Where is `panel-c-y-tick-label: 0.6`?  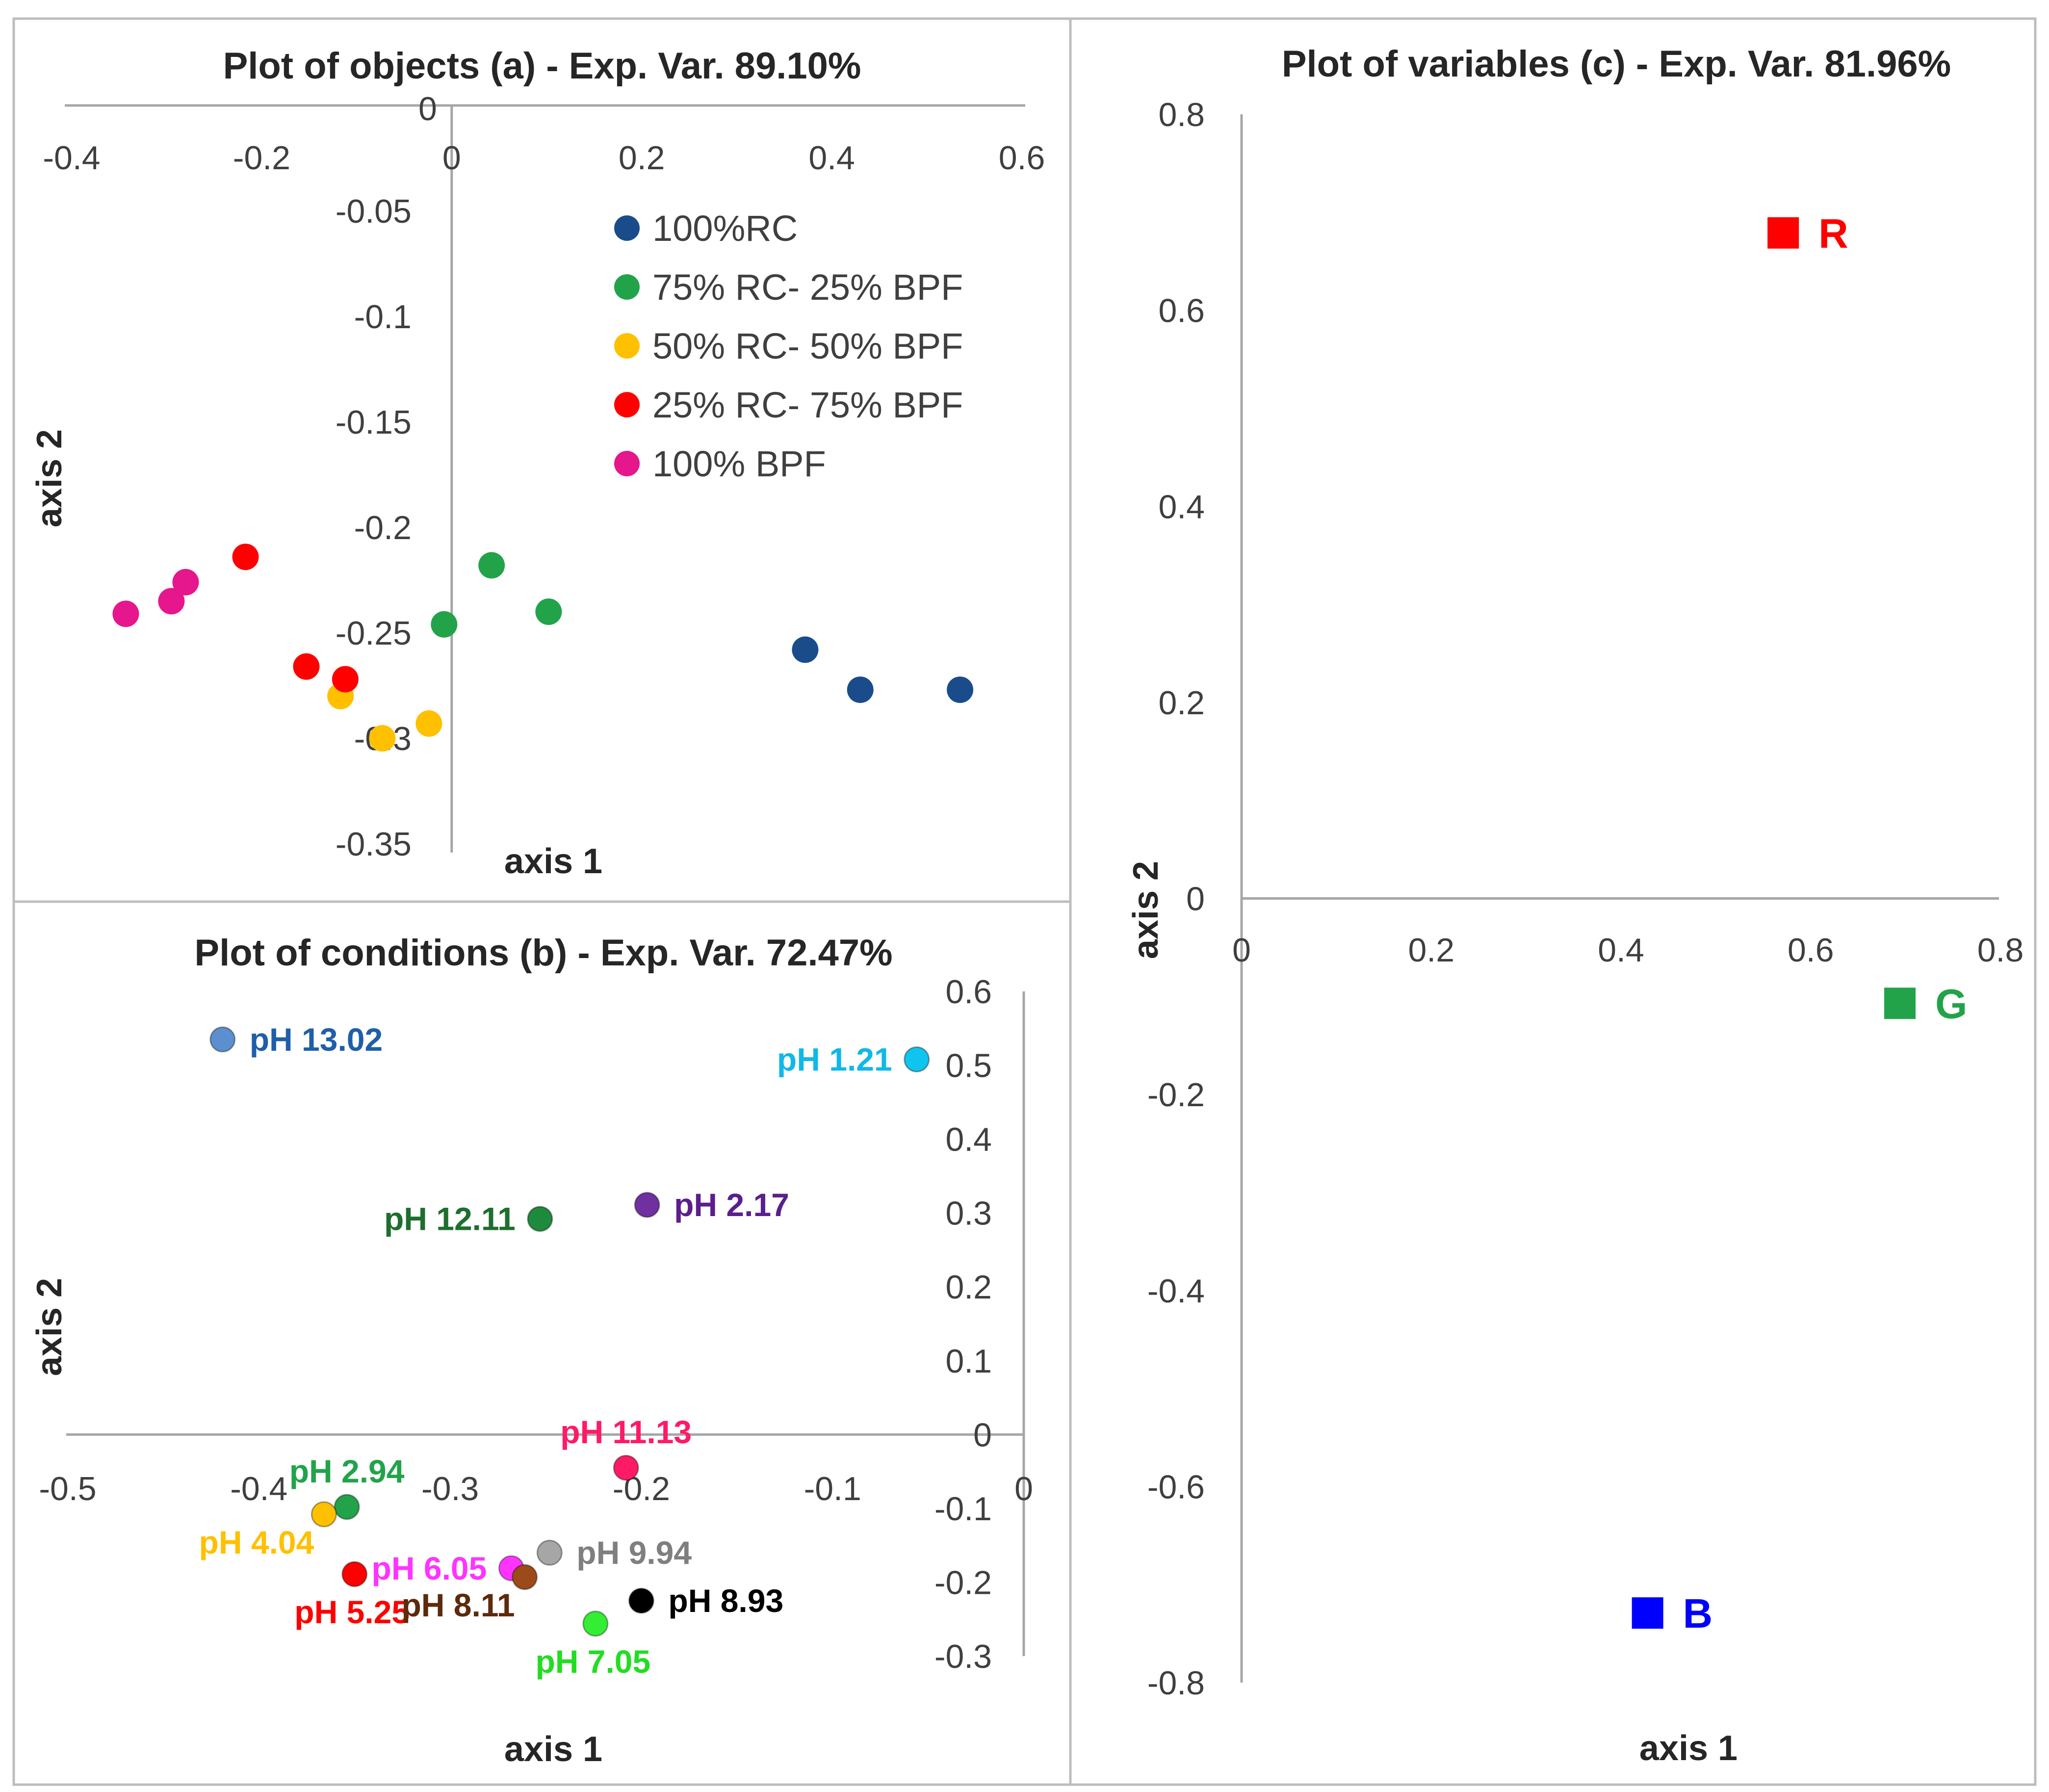
panel-c-y-tick-label: 0.6 is located at coordinates (1181, 311).